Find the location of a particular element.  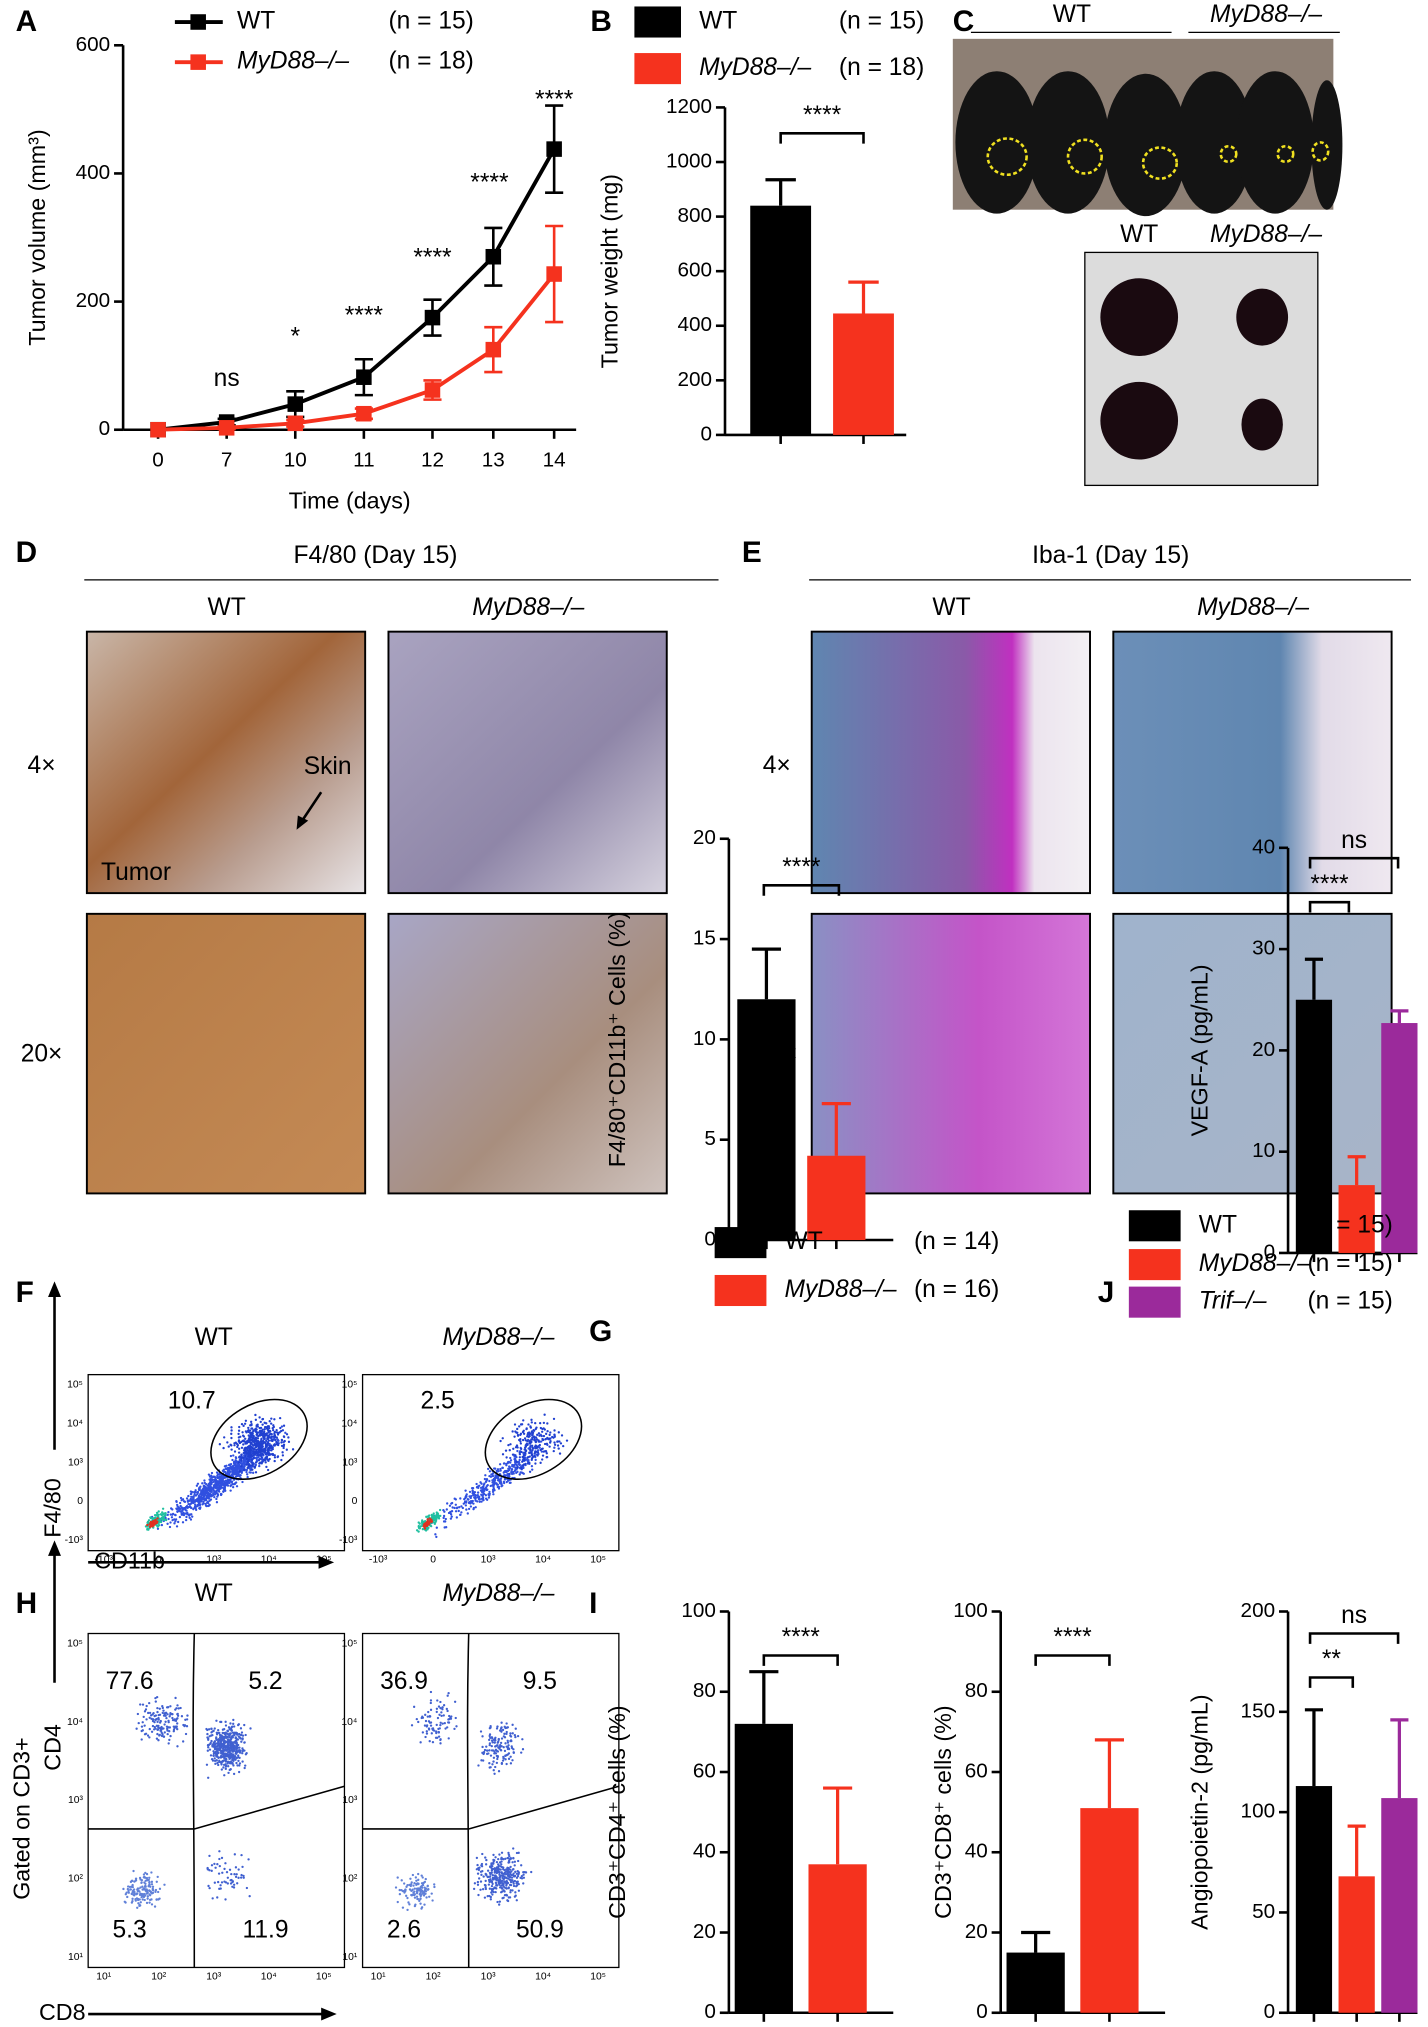

panel-letter: C is located at coordinates (964, 21).